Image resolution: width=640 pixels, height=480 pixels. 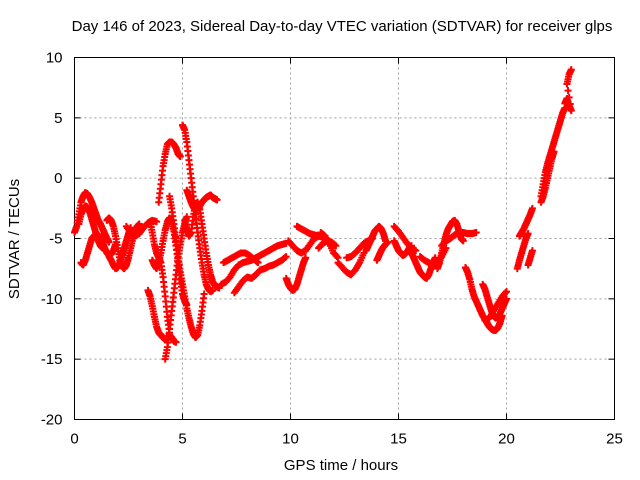 What do you see at coordinates (52, 299) in the screenshot?
I see `y-tick-label: -10` at bounding box center [52, 299].